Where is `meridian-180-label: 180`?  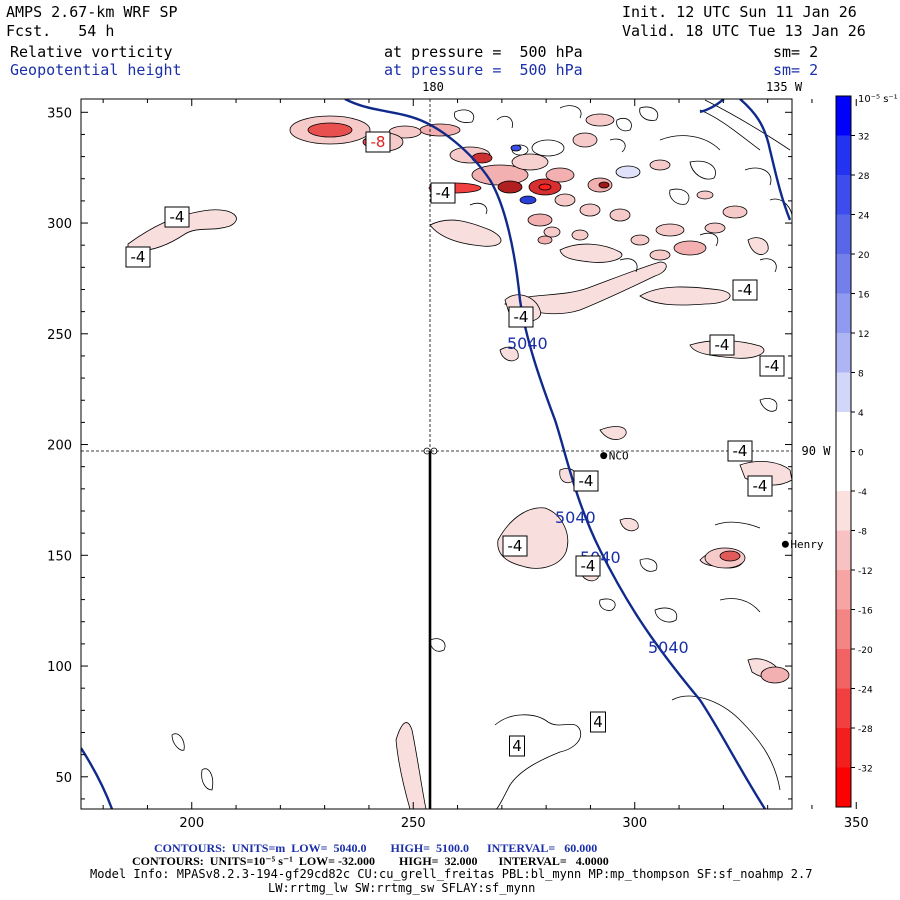
meridian-180-label: 180 is located at coordinates (433, 87).